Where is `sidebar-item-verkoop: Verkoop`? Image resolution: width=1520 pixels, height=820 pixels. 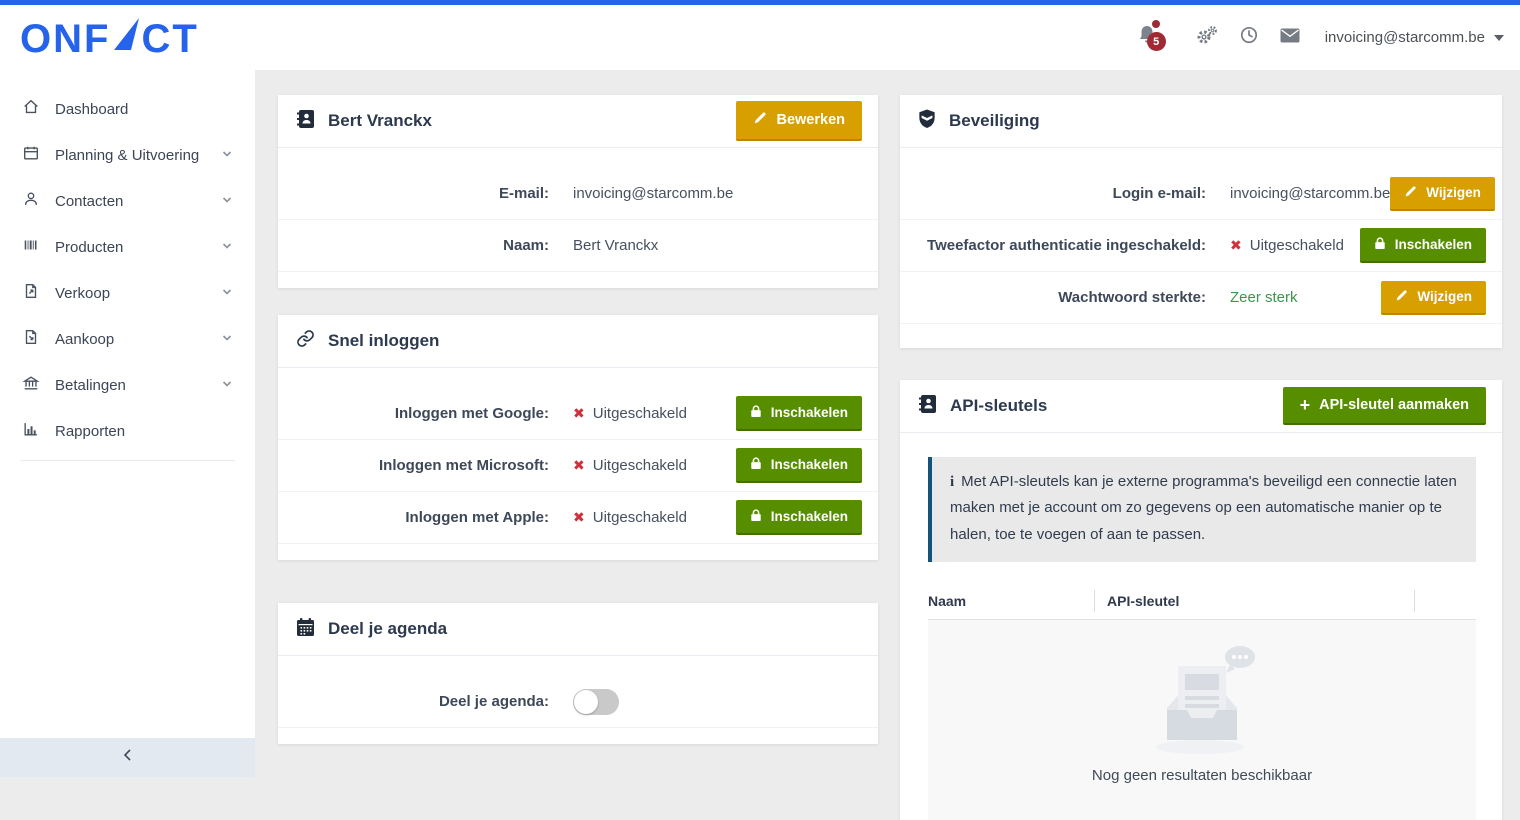
sidebar-item-verkoop: Verkoop is located at coordinates (127, 293).